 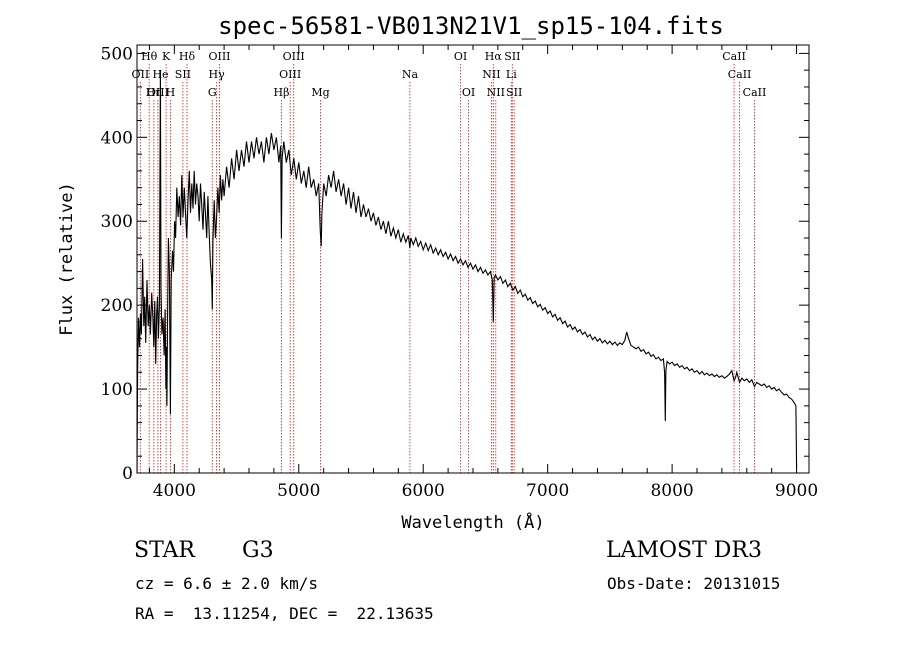 I want to click on marker-label: Hθ, so click(x=149, y=56).